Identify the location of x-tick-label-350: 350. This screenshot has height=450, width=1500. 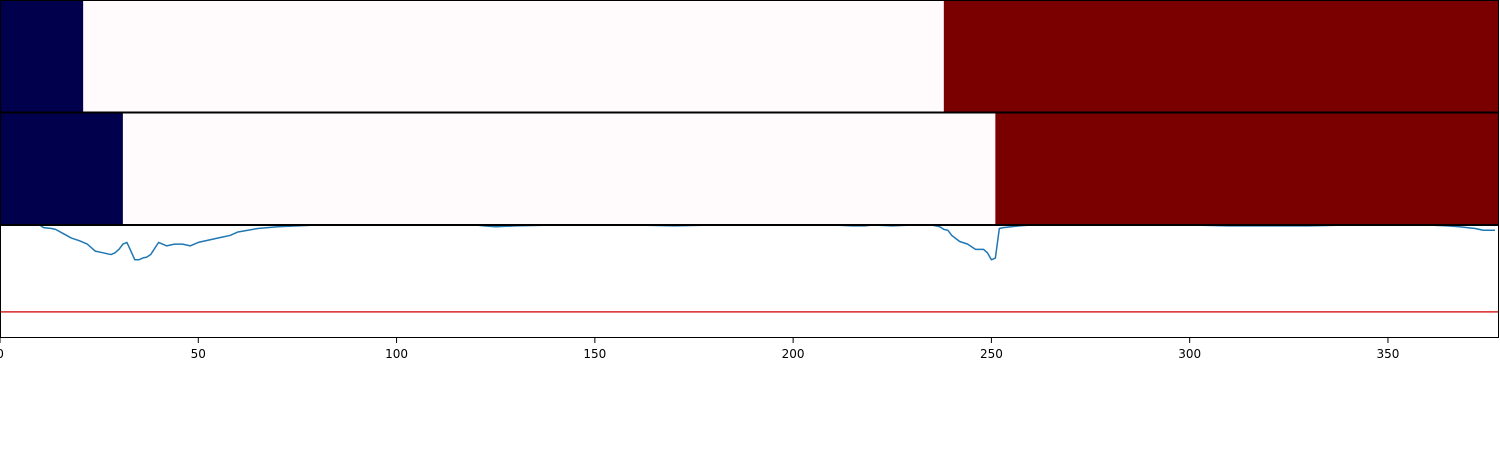
(1388, 354).